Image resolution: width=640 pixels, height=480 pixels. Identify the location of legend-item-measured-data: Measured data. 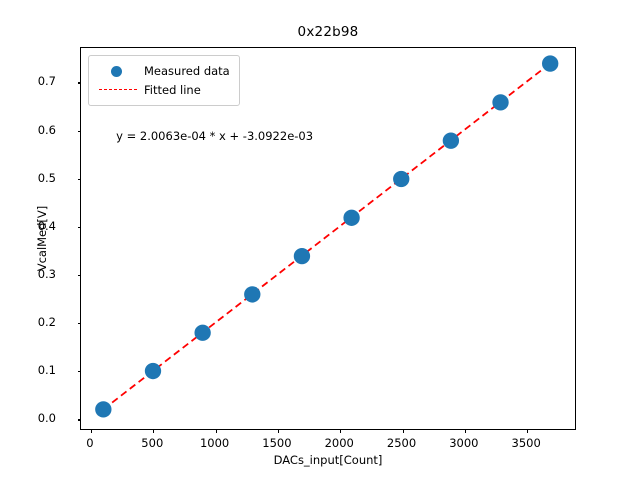
(164, 70).